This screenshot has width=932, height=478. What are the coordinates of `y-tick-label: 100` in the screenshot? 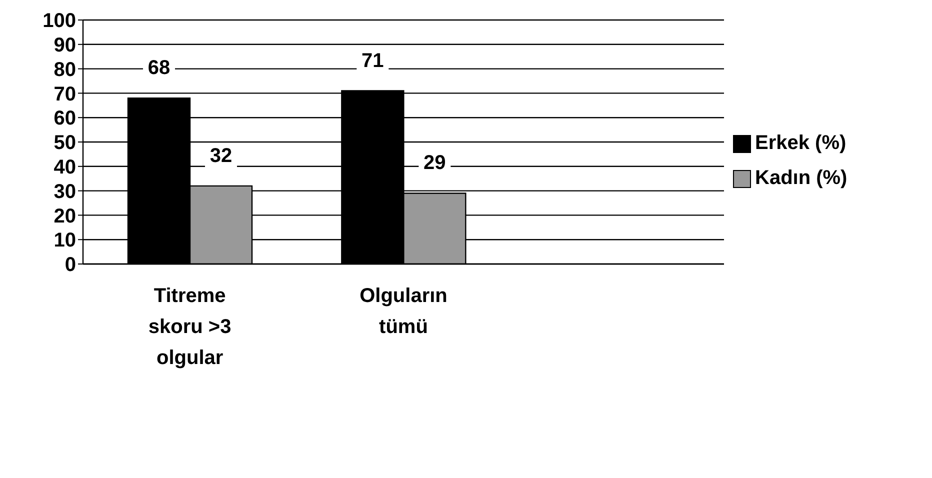 It's located at (59, 21).